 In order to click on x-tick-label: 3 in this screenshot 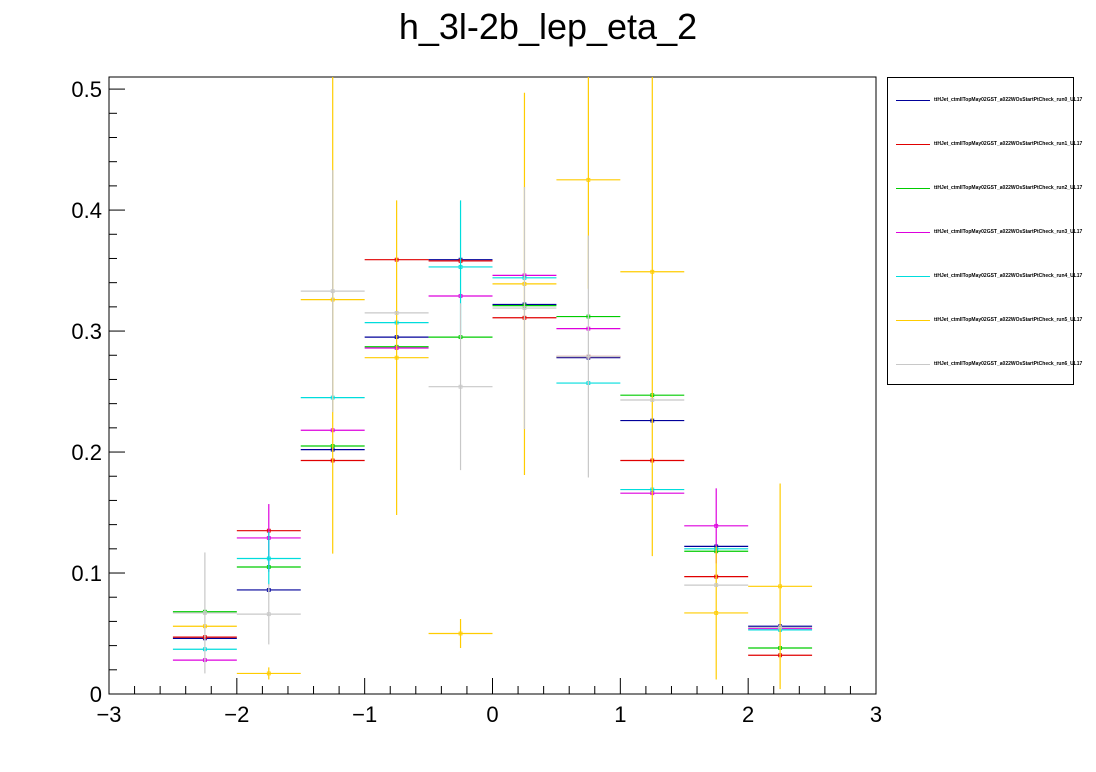, I will do `click(876, 714)`.